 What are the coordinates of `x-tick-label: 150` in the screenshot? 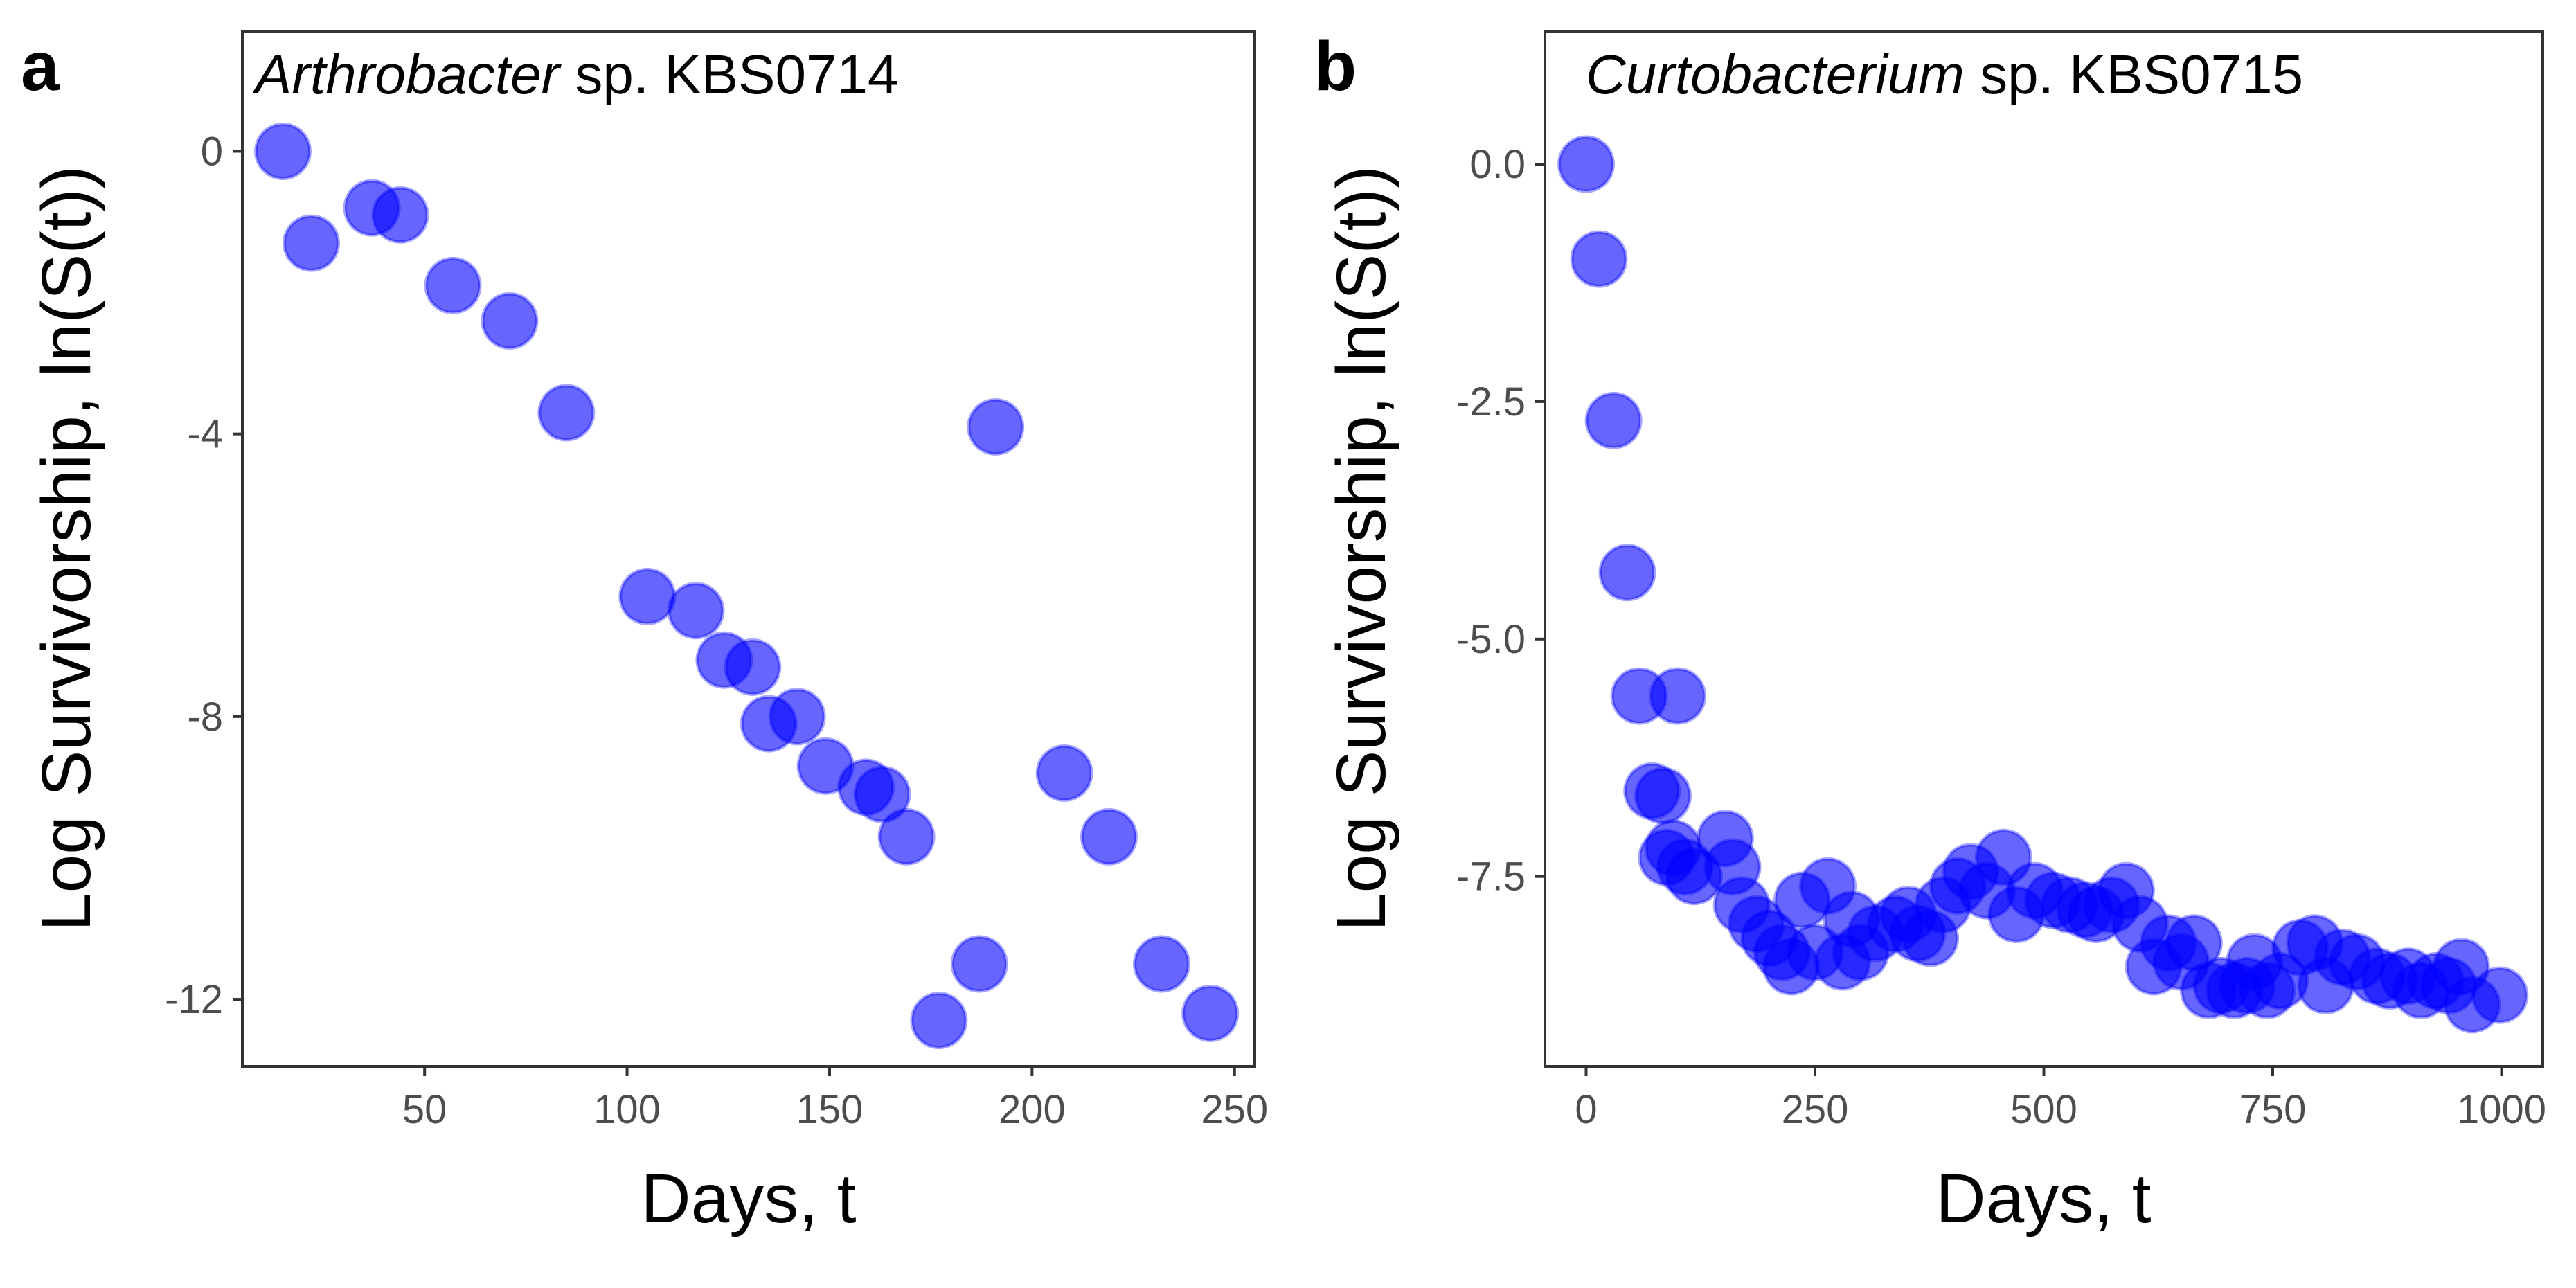 It's located at (830, 1109).